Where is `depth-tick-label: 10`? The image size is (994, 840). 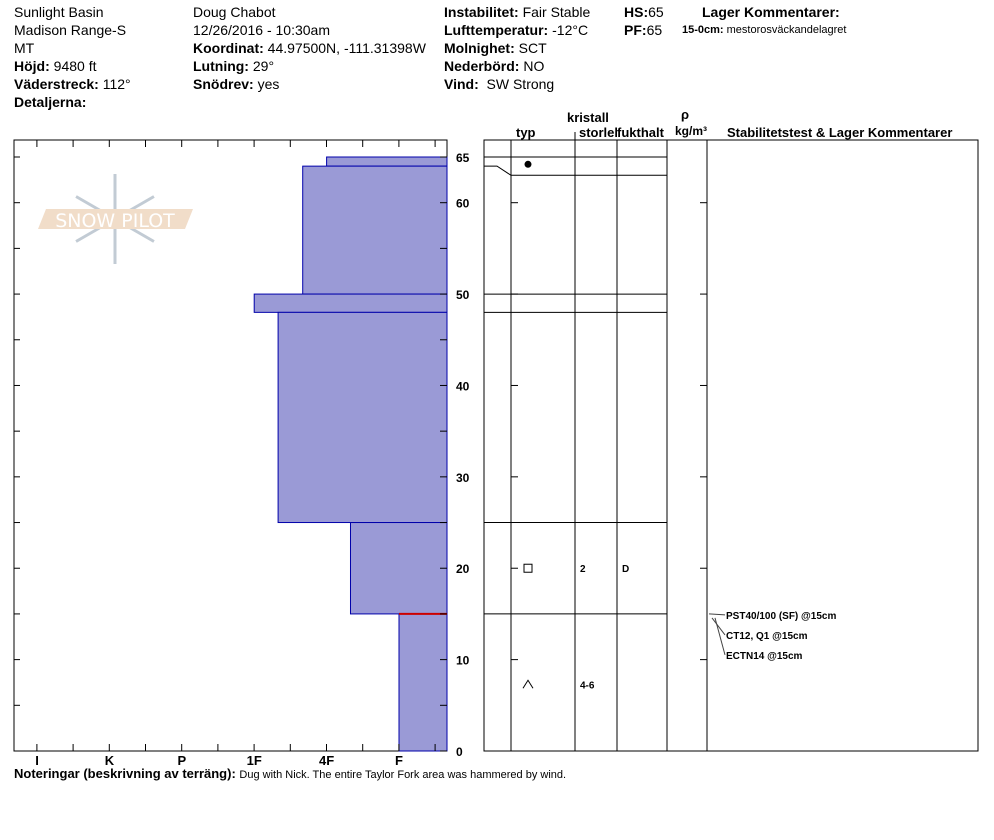 depth-tick-label: 10 is located at coordinates (463, 661).